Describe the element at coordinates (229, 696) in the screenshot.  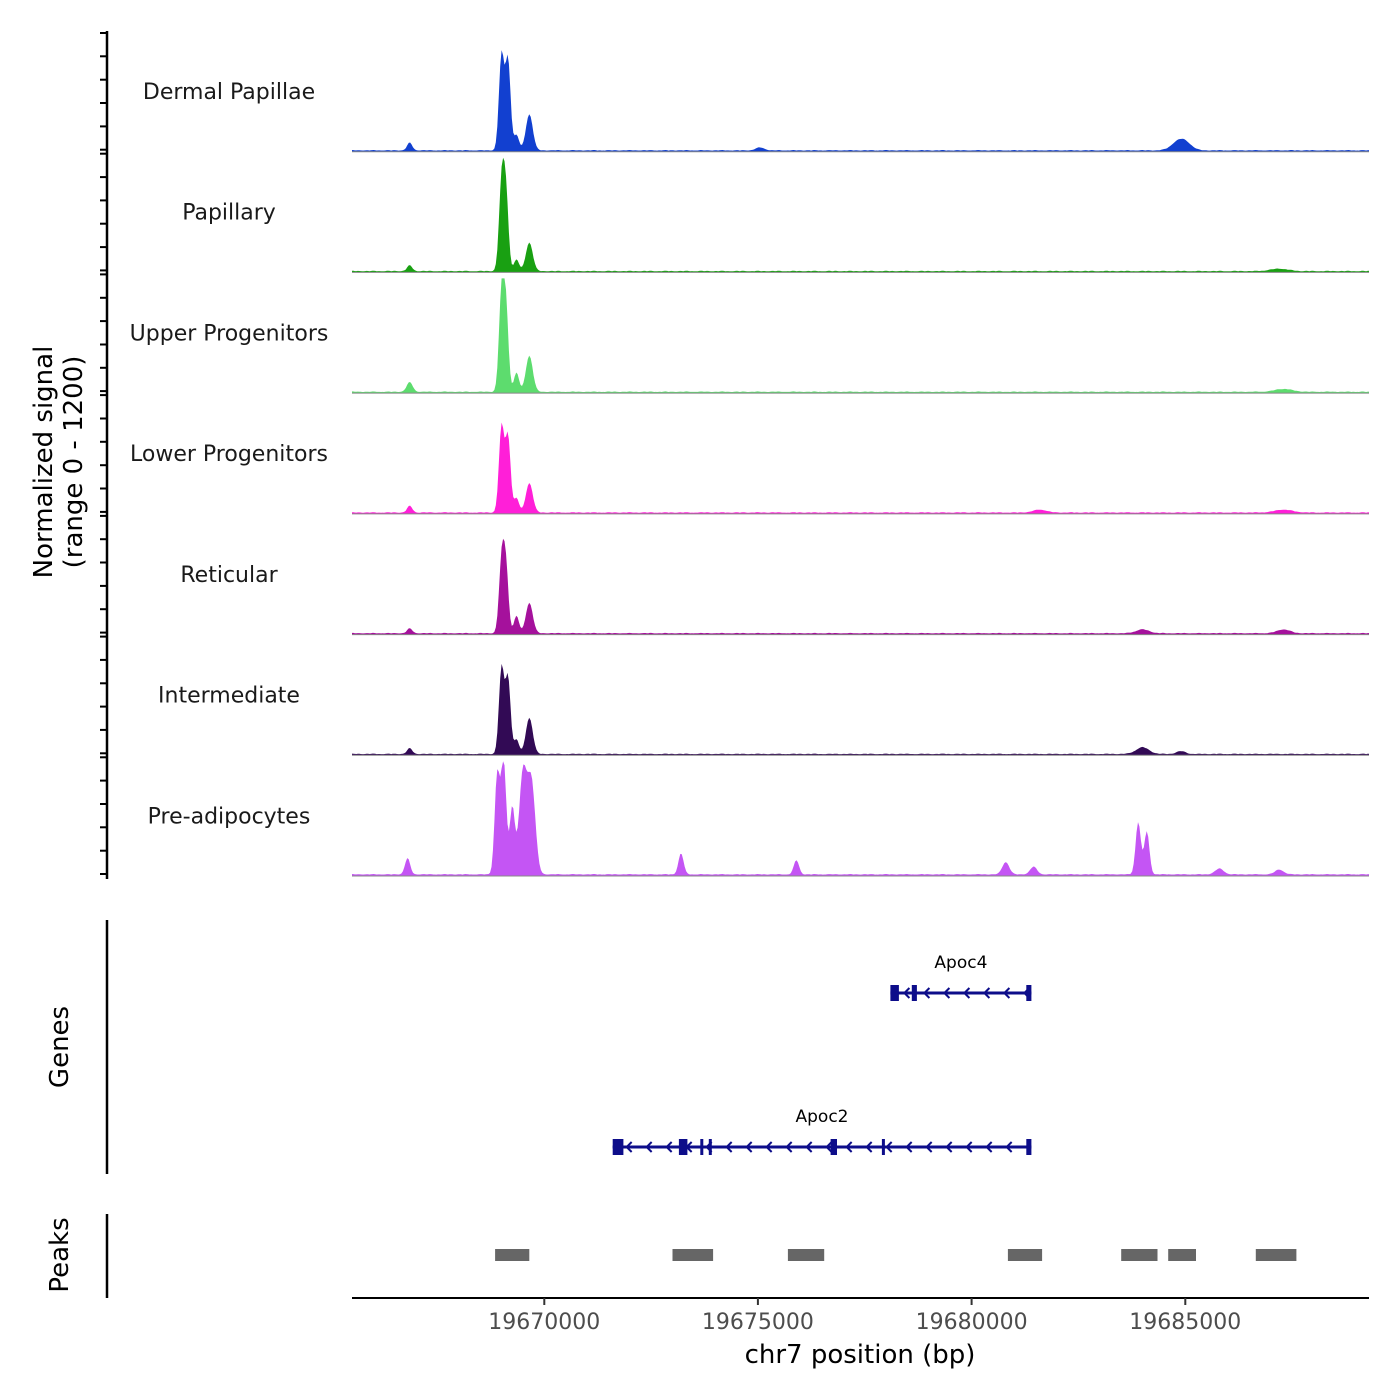
I see `track-label: Intermediate` at that location.